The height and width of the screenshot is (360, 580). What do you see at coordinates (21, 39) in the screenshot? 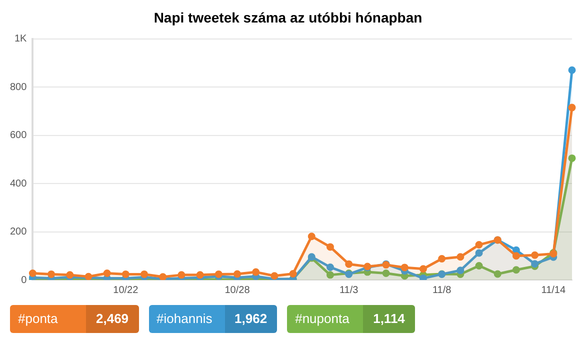
I see `y-tick-label: 1K` at bounding box center [21, 39].